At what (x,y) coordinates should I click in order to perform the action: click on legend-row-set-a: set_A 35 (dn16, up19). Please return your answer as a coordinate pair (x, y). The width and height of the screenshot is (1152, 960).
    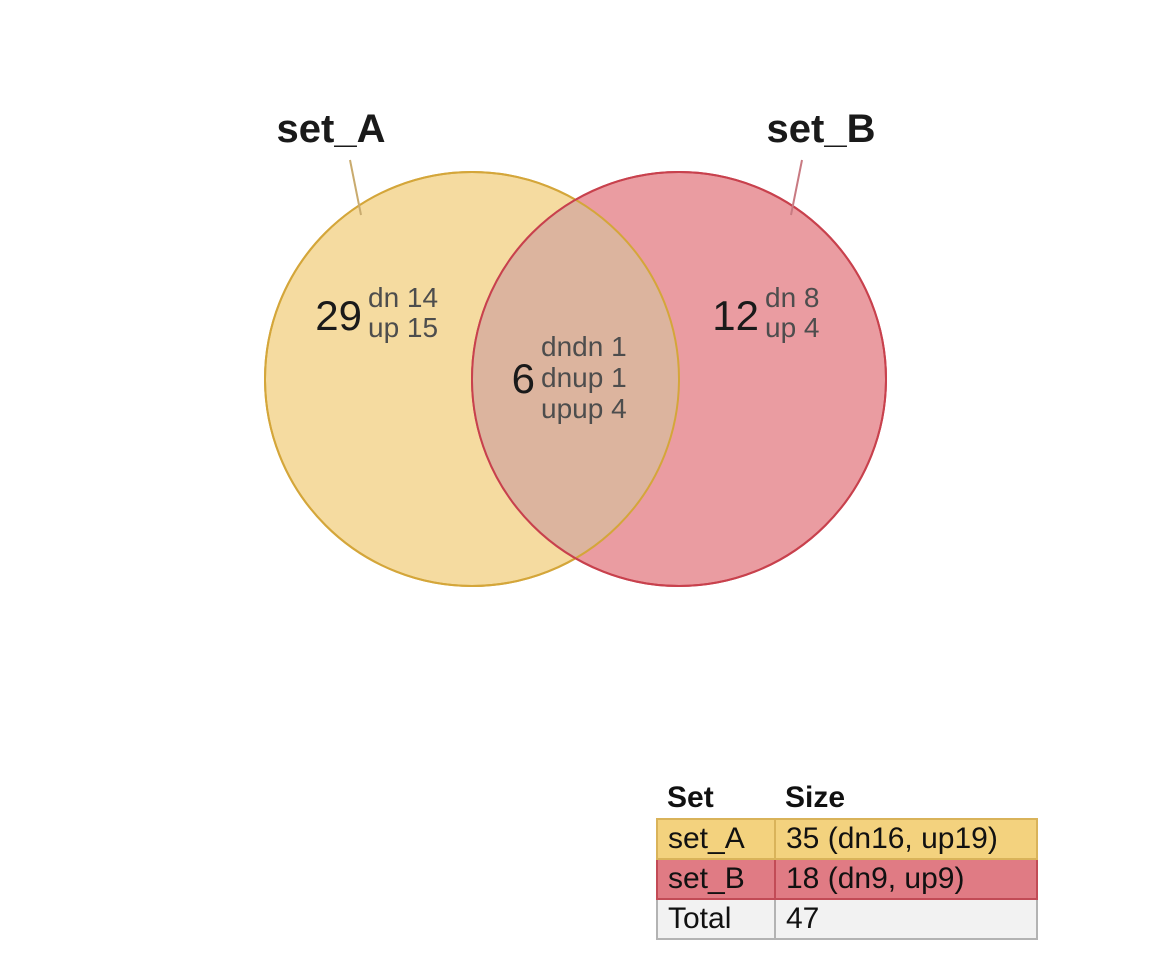
    Looking at the image, I should click on (847, 839).